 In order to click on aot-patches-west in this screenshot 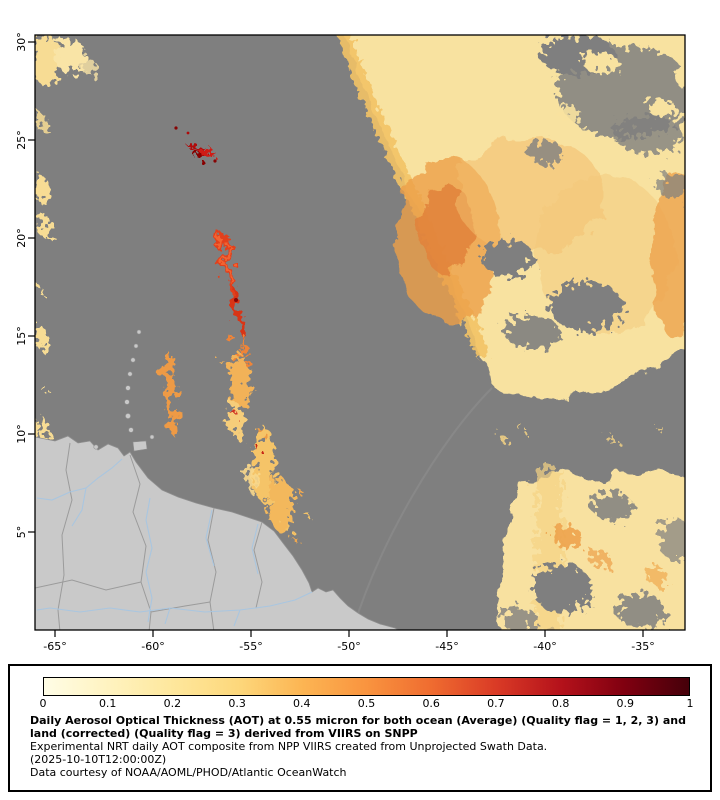, I will do `click(66, 238)`.